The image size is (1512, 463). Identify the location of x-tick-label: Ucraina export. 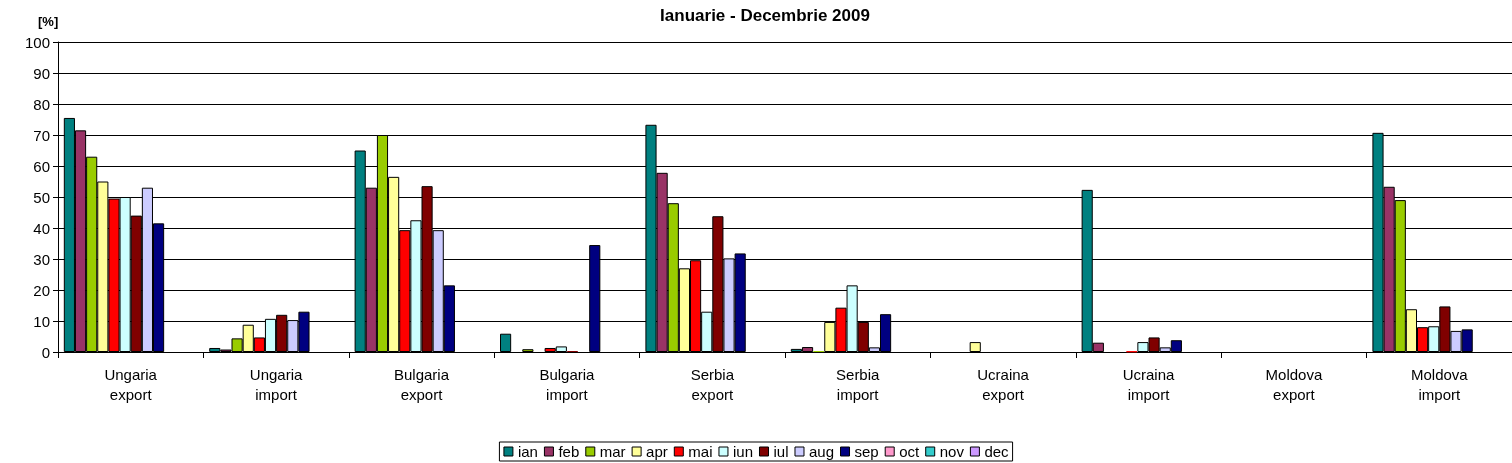
(1003, 384).